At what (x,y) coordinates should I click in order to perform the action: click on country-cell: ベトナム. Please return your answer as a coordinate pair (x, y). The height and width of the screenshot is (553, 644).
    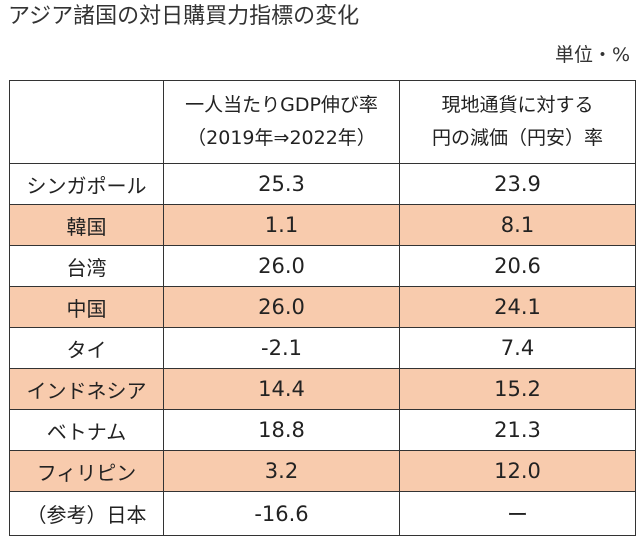
    Looking at the image, I should click on (86, 430).